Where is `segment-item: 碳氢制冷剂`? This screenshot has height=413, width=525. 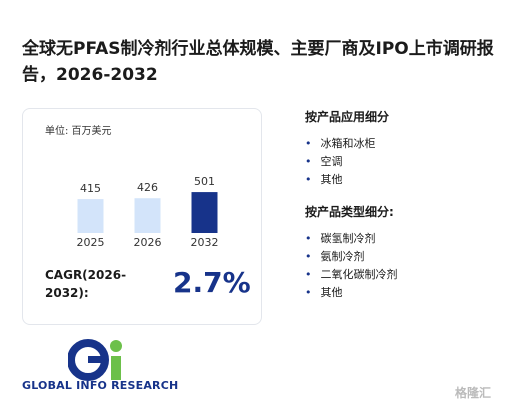
segment-item: 碳氢制冷剂 is located at coordinates (351, 239).